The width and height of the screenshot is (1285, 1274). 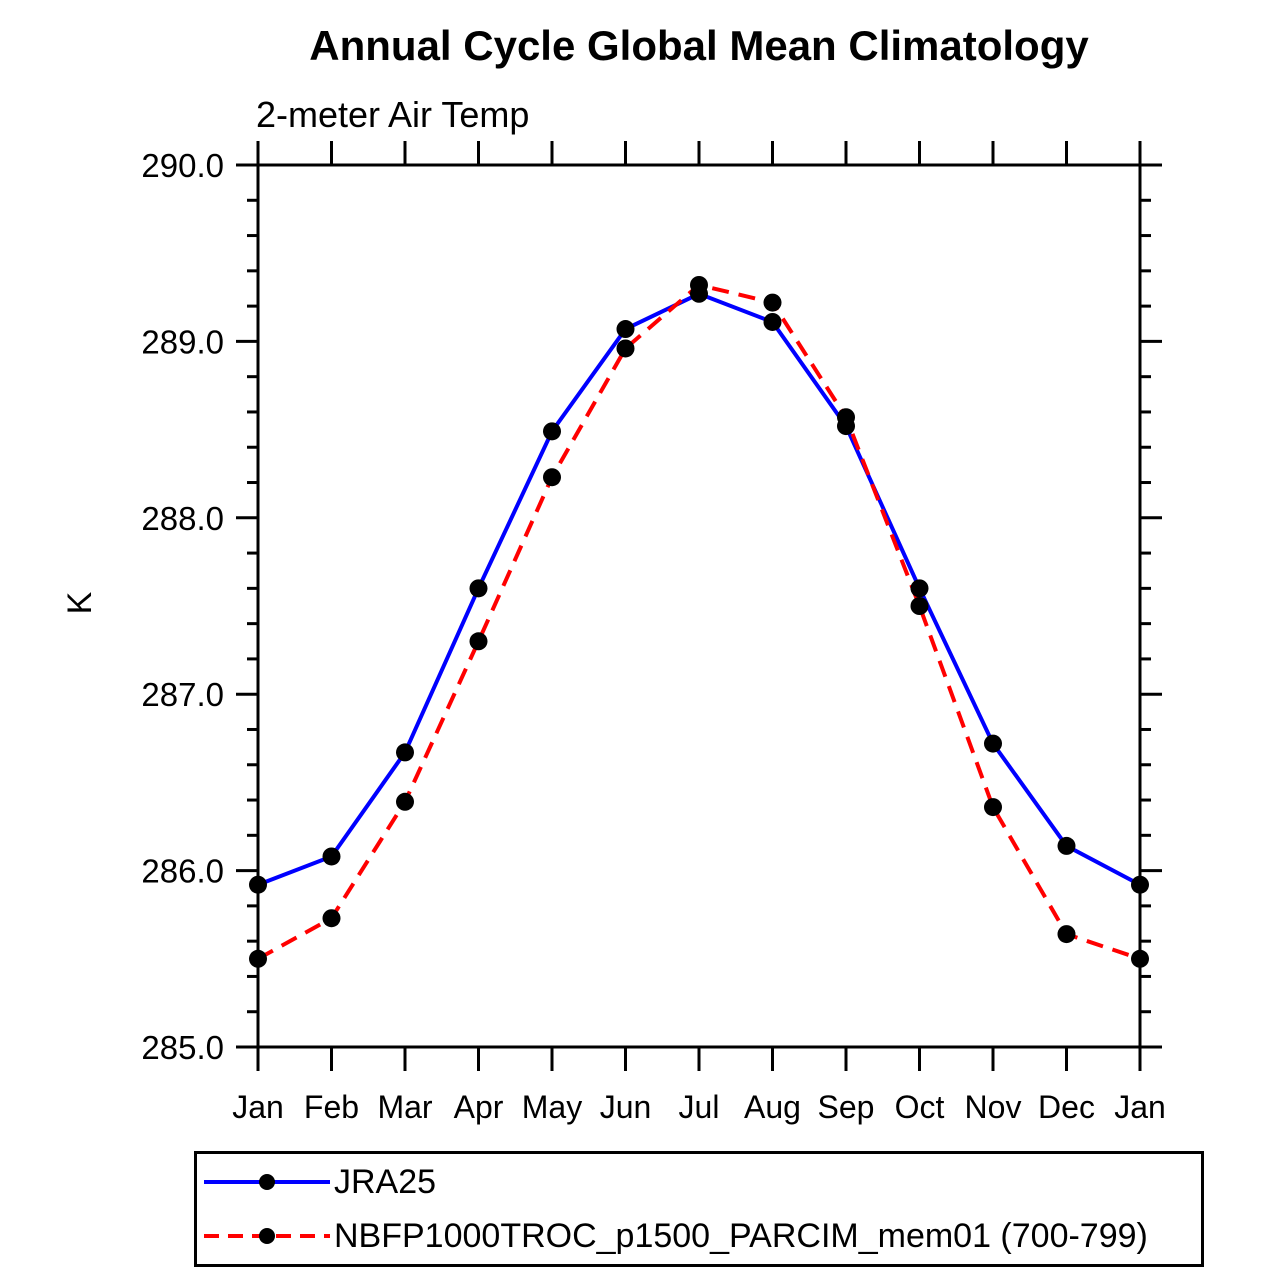 I want to click on x-tick-label: Oct, so click(x=920, y=1107).